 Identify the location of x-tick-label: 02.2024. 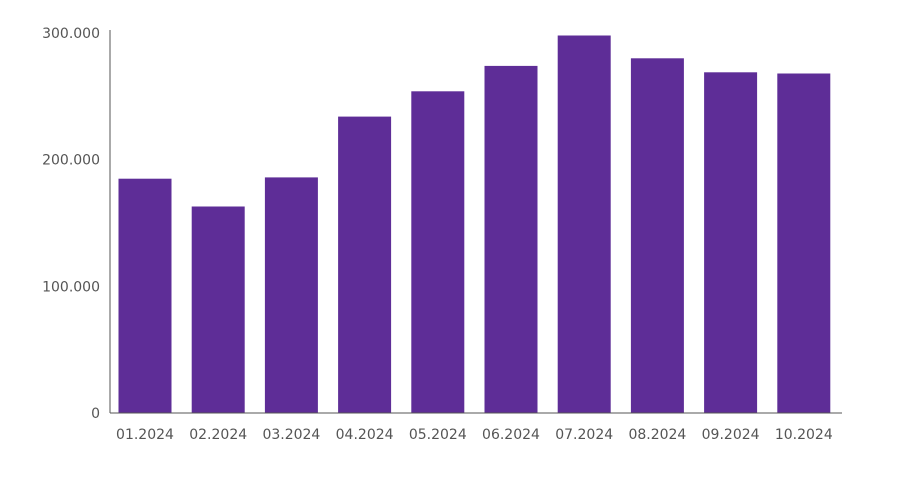
(218, 435).